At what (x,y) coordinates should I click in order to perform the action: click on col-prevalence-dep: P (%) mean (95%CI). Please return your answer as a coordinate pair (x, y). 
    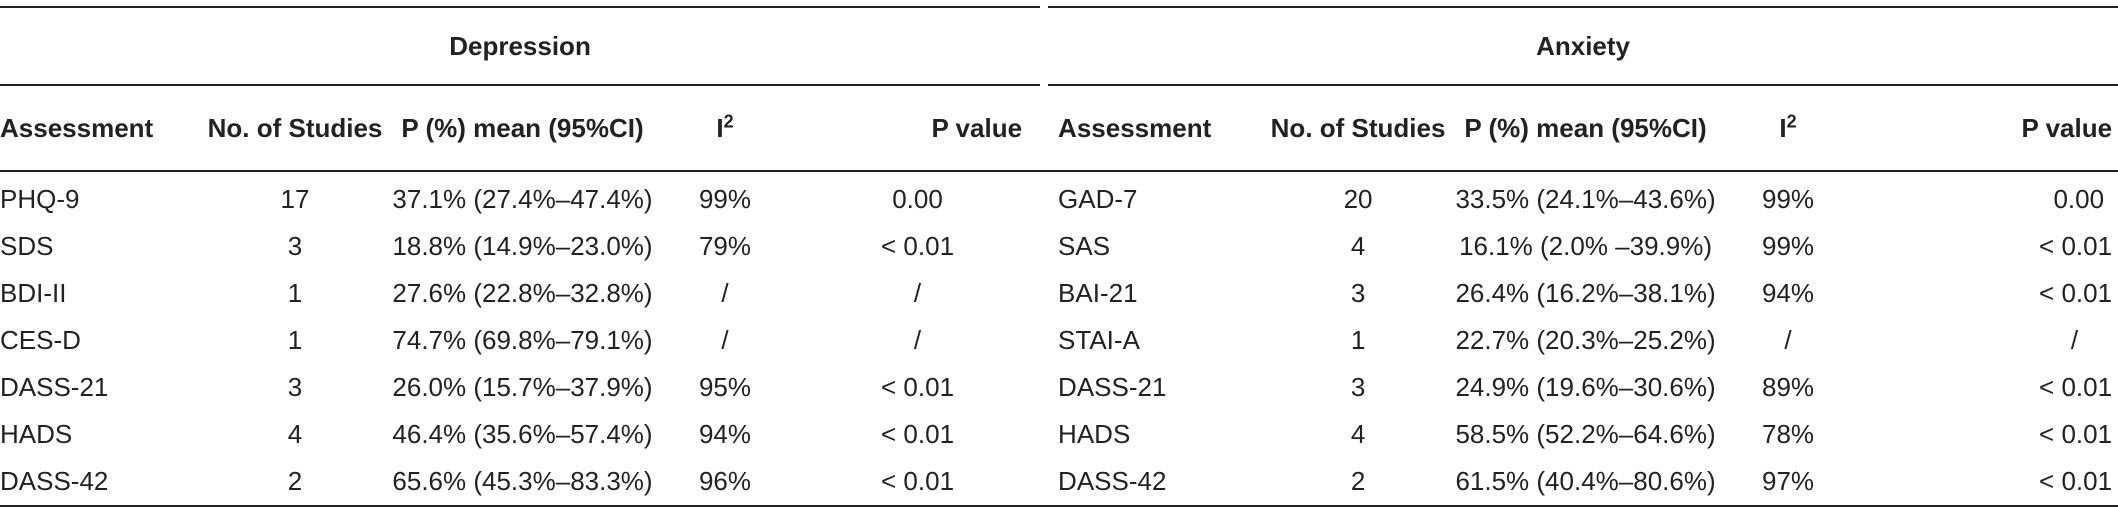
    Looking at the image, I should click on (522, 128).